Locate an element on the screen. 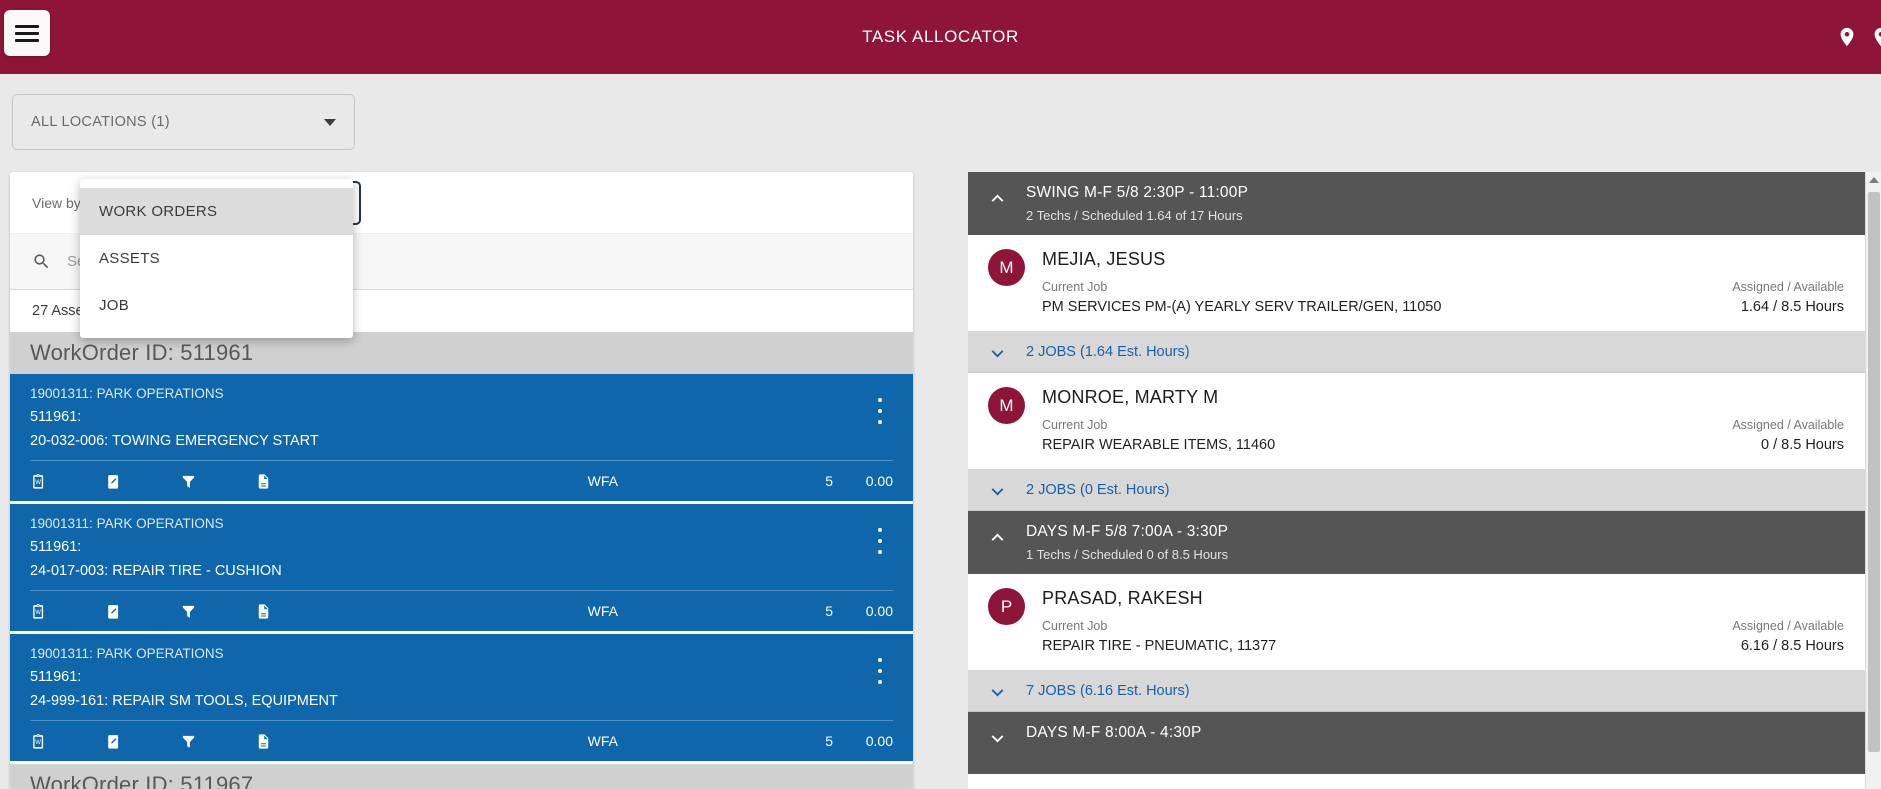 The height and width of the screenshot is (789, 1881). all-locations-value: ALL LOCATIONS (1) is located at coordinates (100, 122).